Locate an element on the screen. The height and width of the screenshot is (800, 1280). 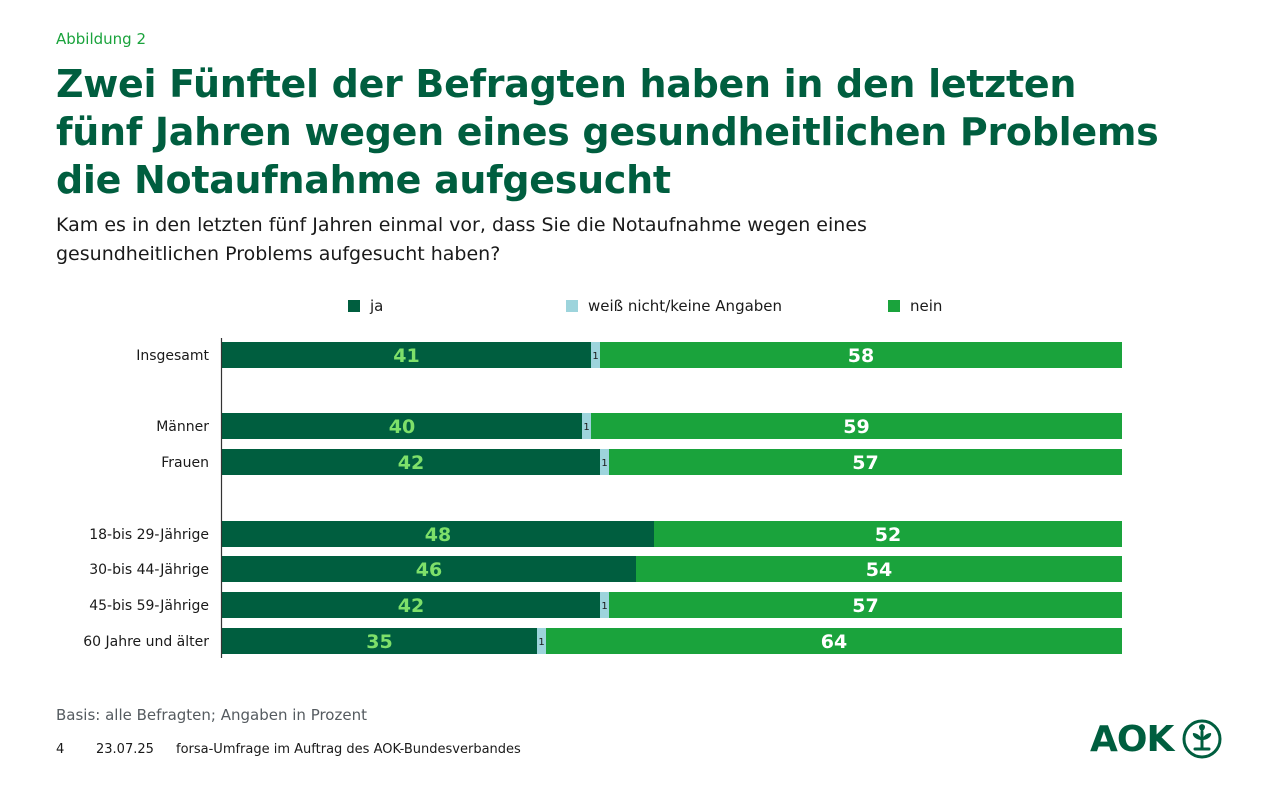
value-label-nein: 54 is located at coordinates (879, 570).